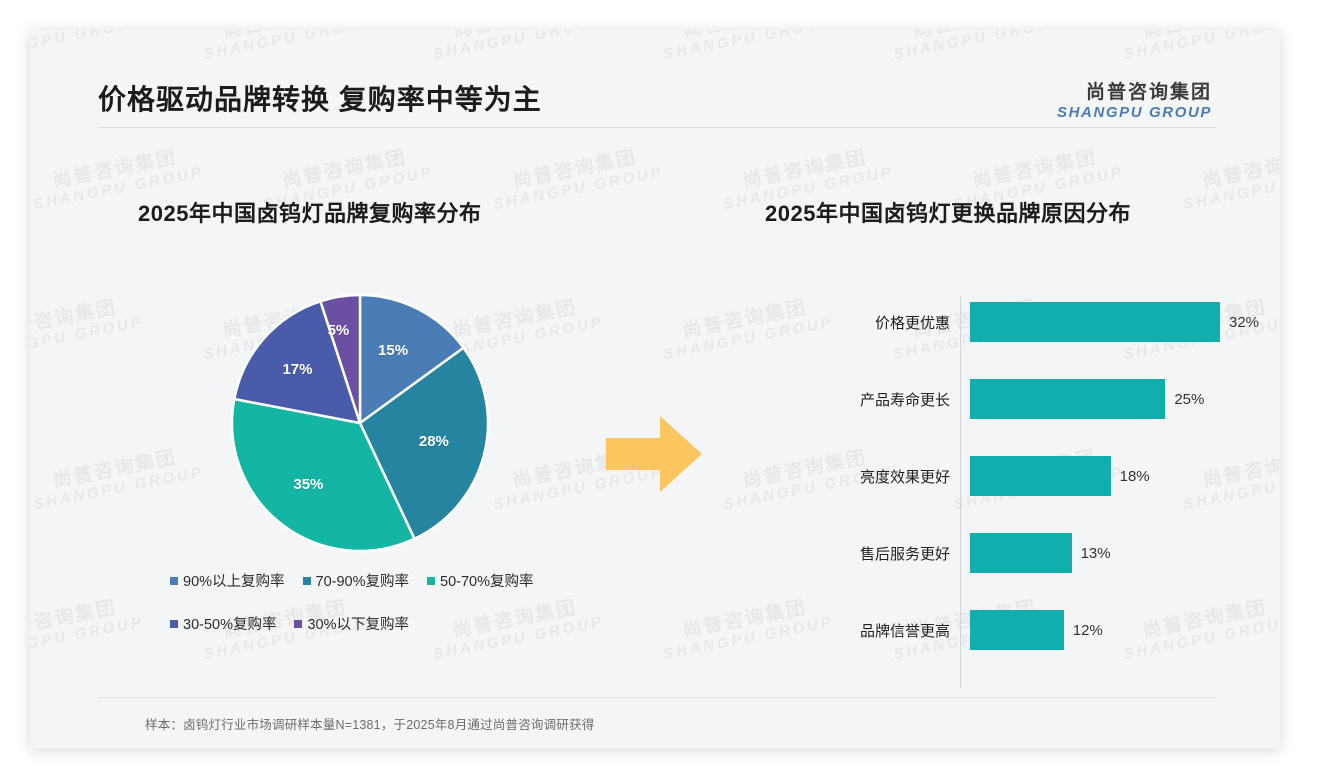 The height and width of the screenshot is (780, 1340). What do you see at coordinates (912, 323) in the screenshot?
I see `bar-category-label: 价格更优惠` at bounding box center [912, 323].